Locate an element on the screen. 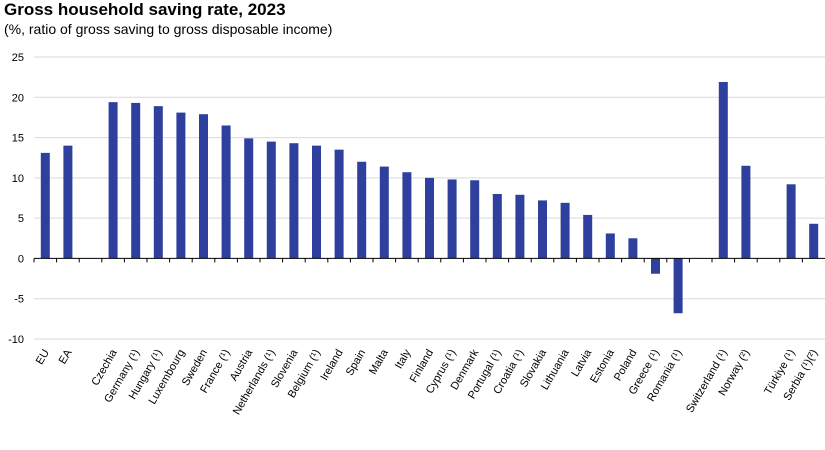 This screenshot has height=450, width=825. y-tick-label: 10 is located at coordinates (18, 179).